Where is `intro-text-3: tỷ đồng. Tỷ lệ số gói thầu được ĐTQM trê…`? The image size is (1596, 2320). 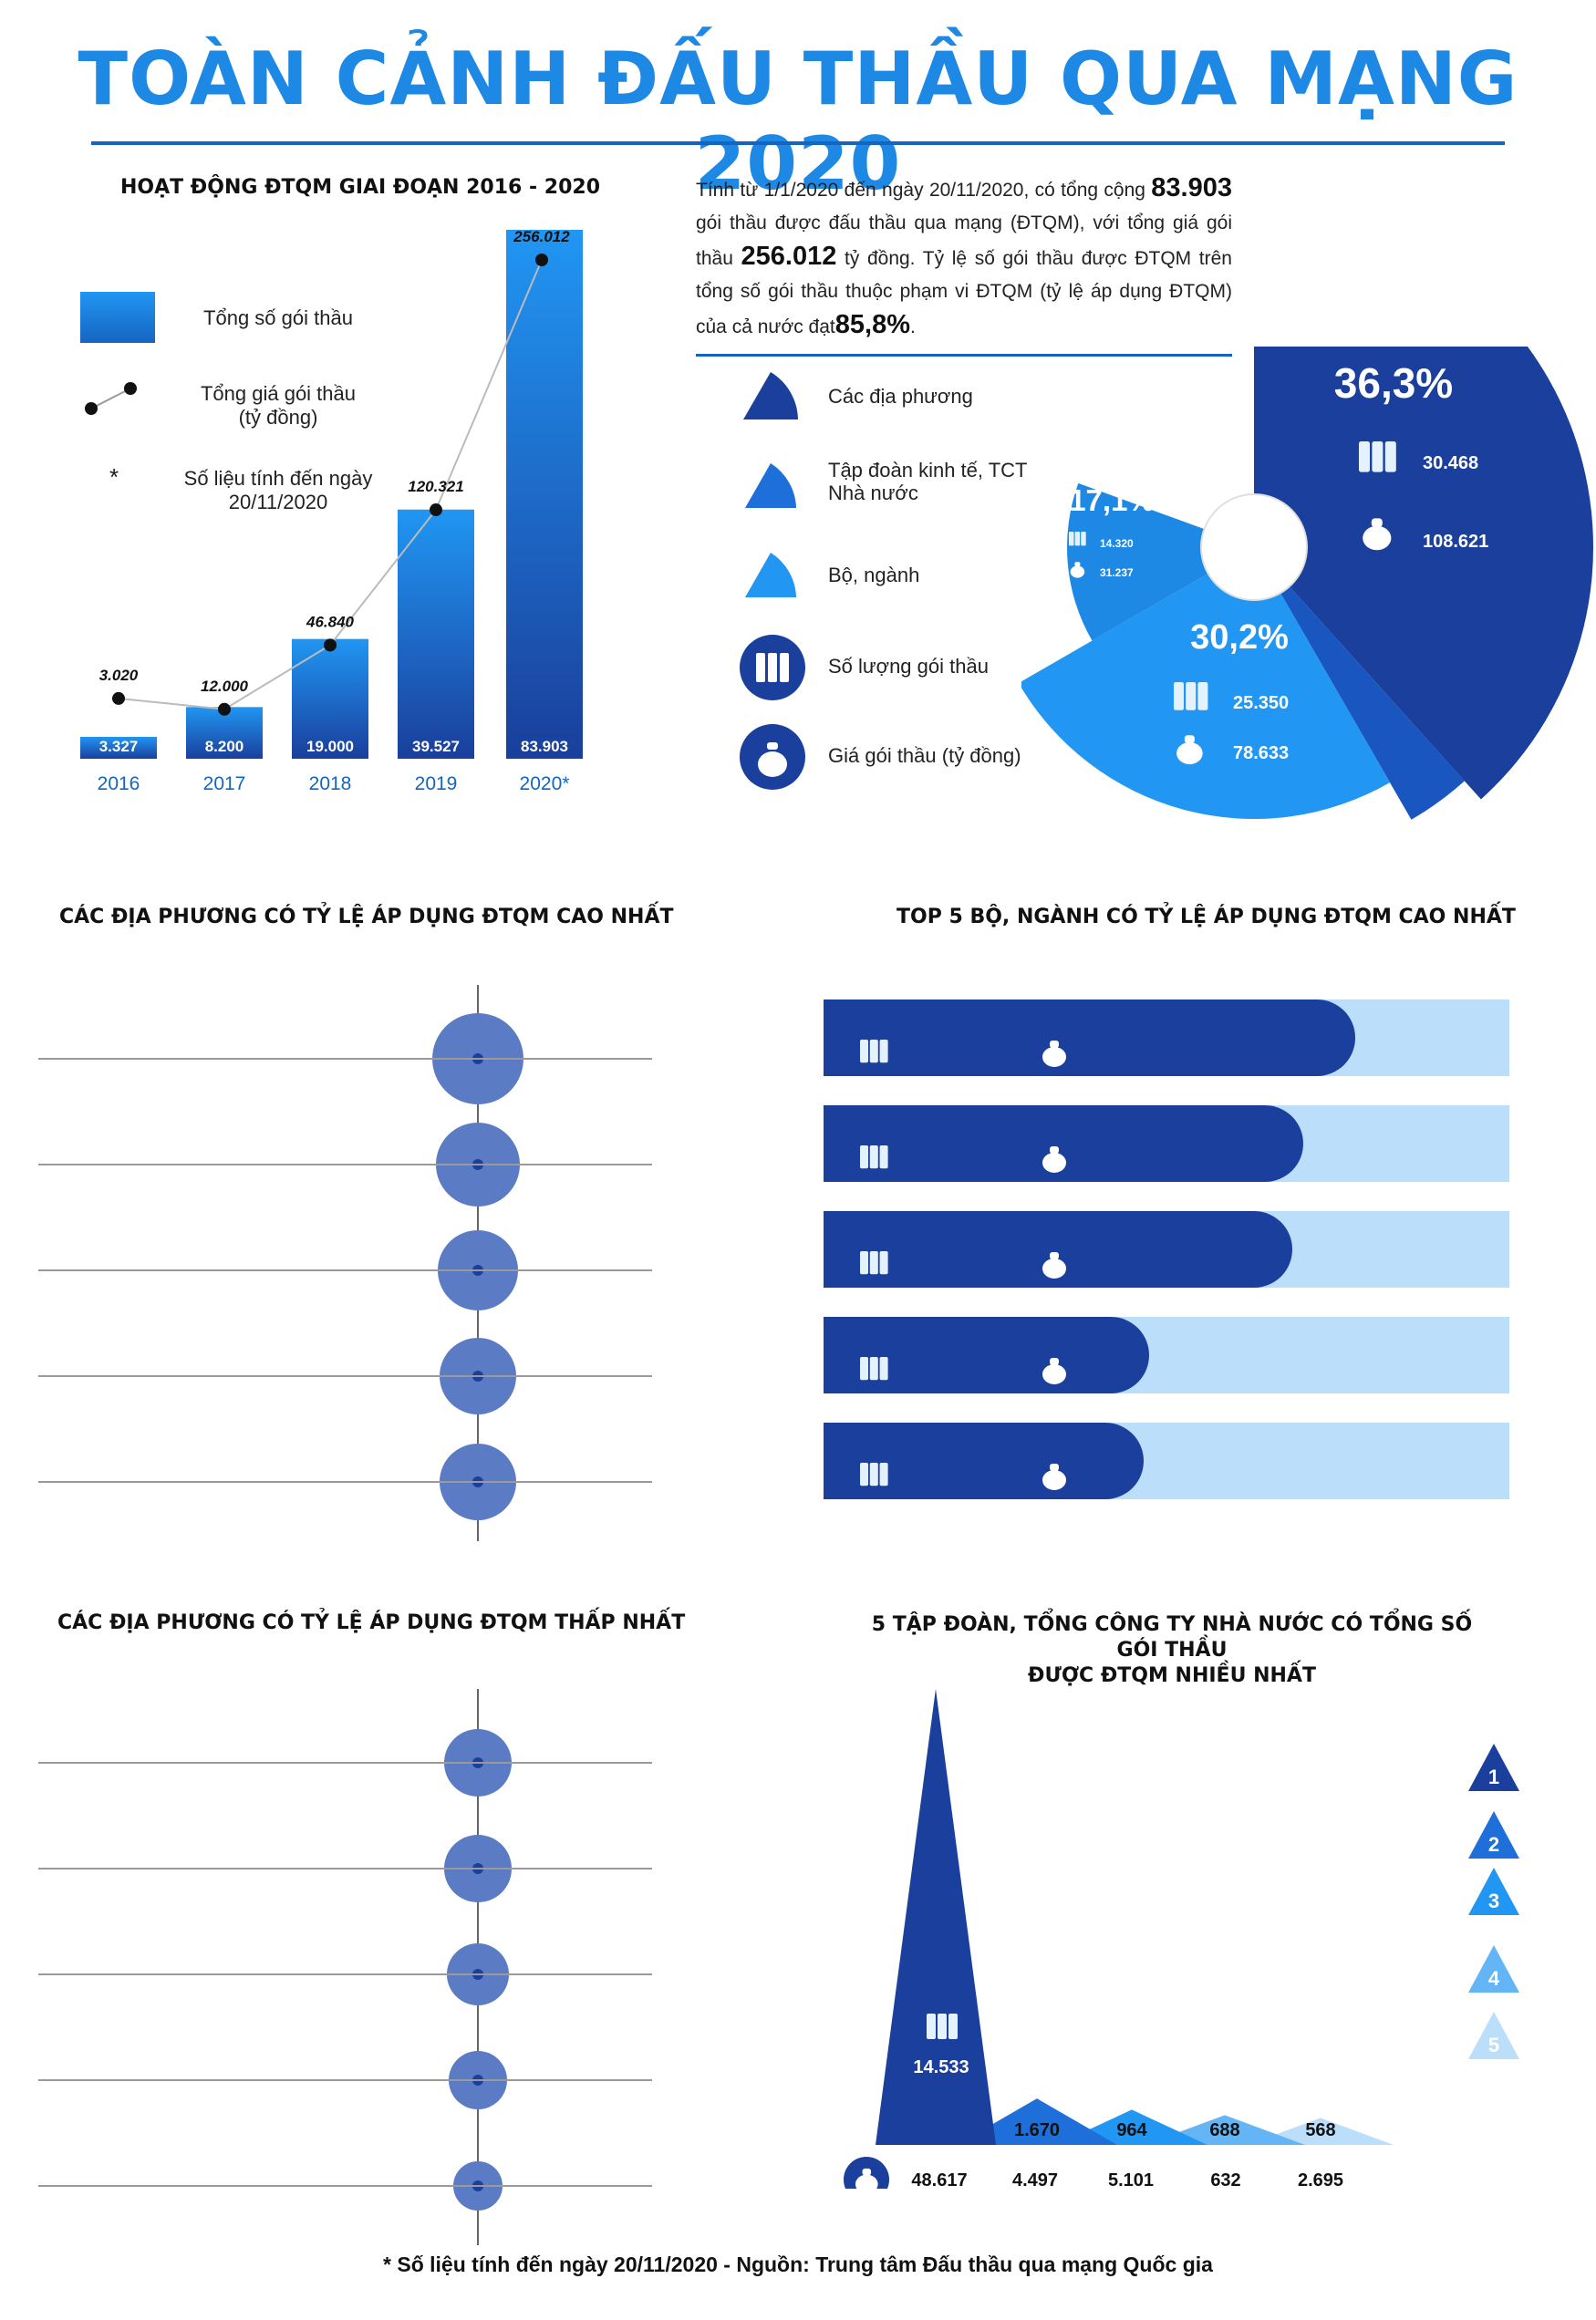 intro-text-3: tỷ đồng. Tỷ lệ số gói thầu được ĐTQM trê… is located at coordinates (964, 292).